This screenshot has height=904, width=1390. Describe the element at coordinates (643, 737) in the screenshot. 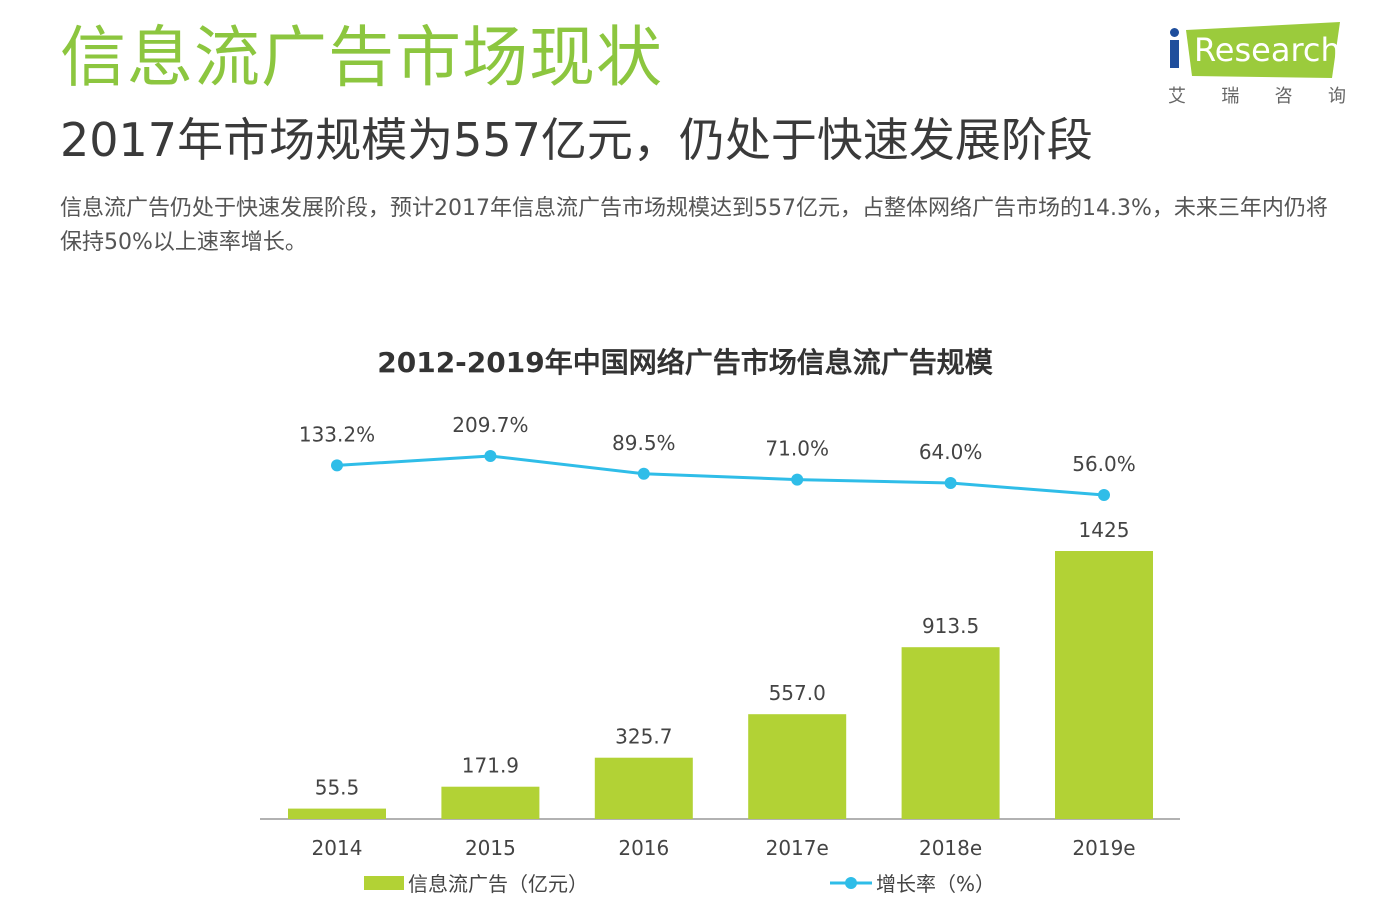

I see `bar-value-label: 325.7` at that location.